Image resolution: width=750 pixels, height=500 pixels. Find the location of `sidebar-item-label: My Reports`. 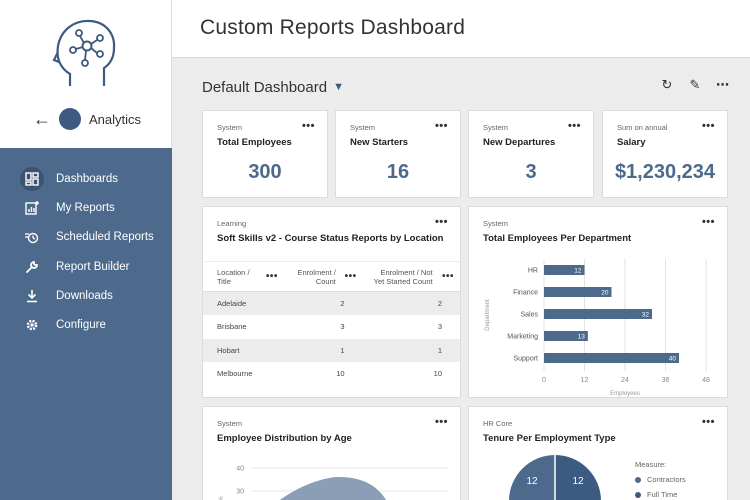

sidebar-item-label: My Reports is located at coordinates (85, 207).